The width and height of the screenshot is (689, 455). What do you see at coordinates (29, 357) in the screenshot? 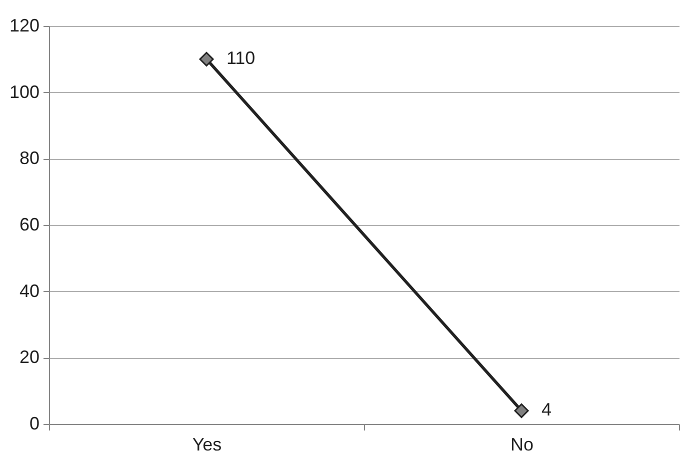
I see `y-tick-label: 20` at bounding box center [29, 357].